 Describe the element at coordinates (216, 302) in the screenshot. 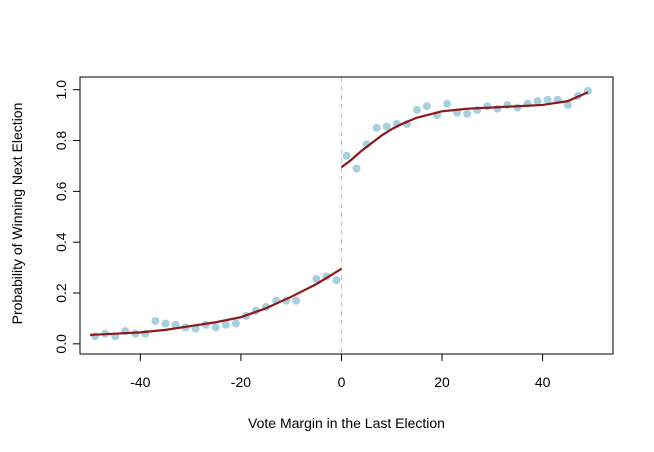

I see `fit-line-left` at that location.